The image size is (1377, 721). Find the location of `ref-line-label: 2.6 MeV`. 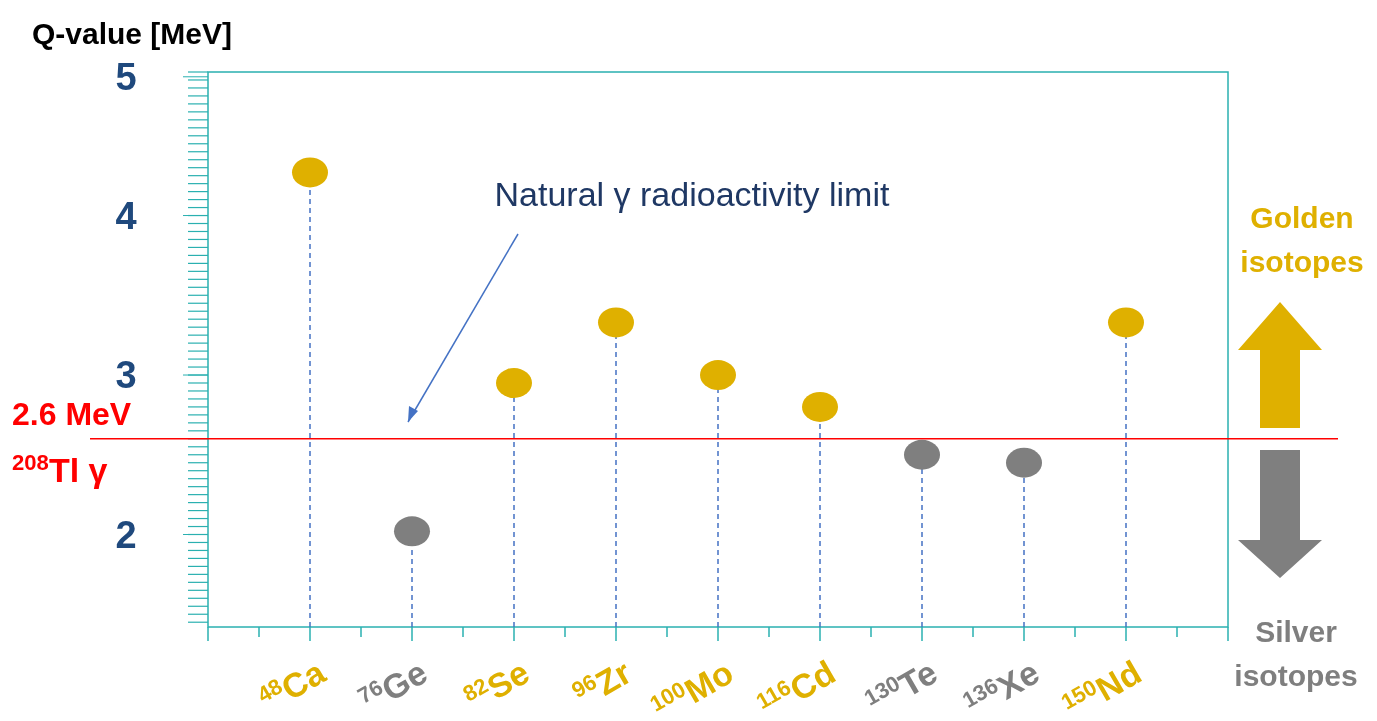

ref-line-label: 2.6 MeV is located at coordinates (72, 413).